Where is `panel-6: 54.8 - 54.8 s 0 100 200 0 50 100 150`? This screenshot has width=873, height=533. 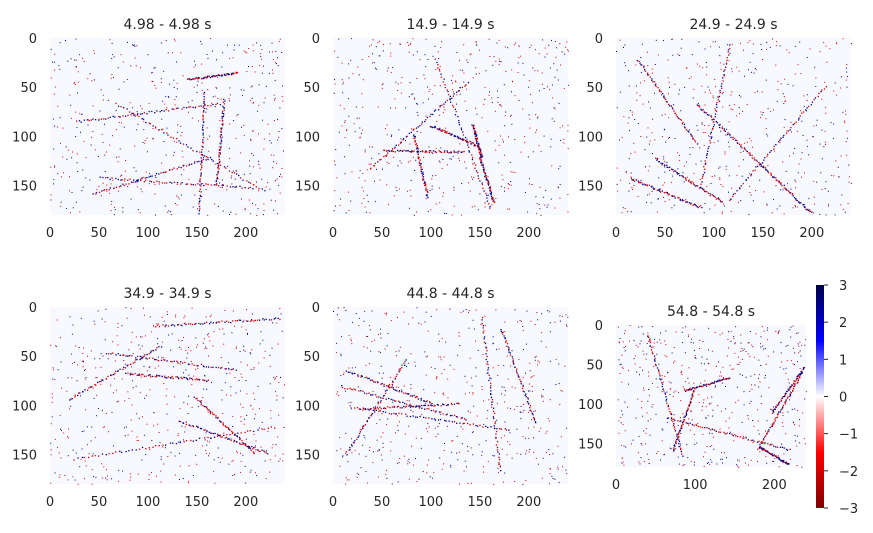
panel-6: 54.8 - 54.8 s 0 100 200 0 50 100 150 is located at coordinates (692, 398).